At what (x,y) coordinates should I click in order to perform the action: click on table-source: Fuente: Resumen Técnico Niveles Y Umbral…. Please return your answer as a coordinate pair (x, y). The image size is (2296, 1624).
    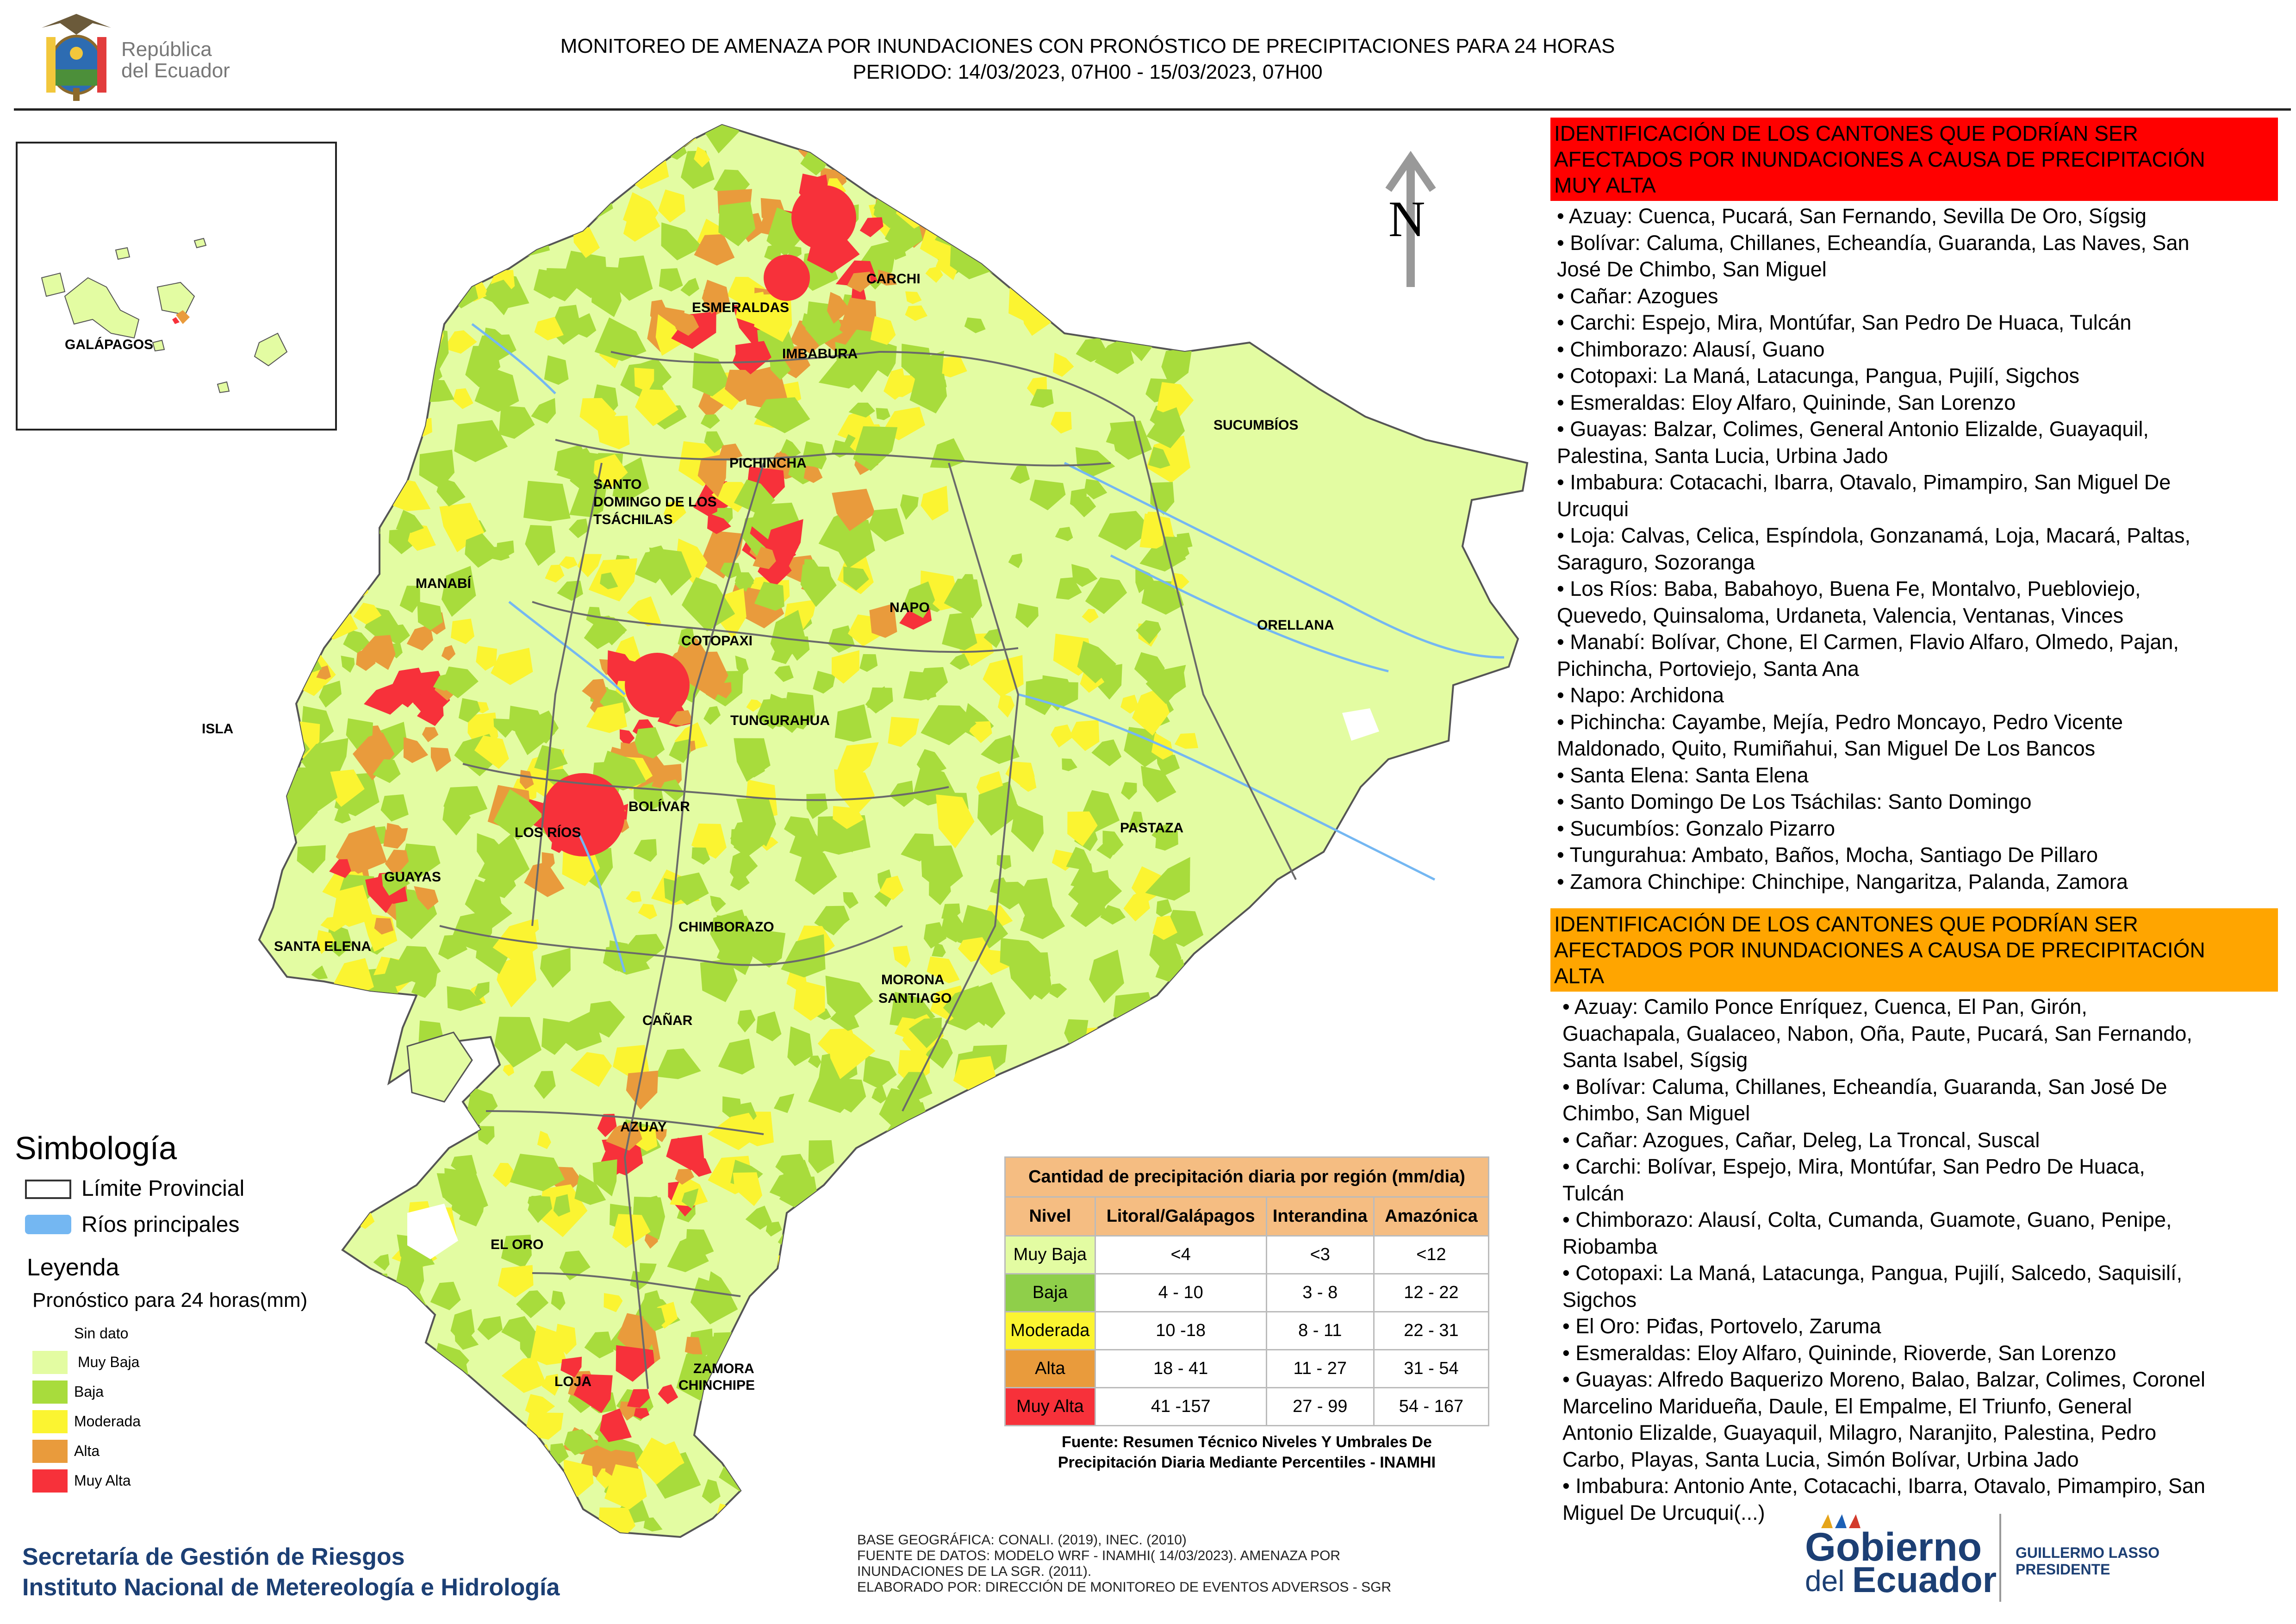
    Looking at the image, I should click on (1246, 1452).